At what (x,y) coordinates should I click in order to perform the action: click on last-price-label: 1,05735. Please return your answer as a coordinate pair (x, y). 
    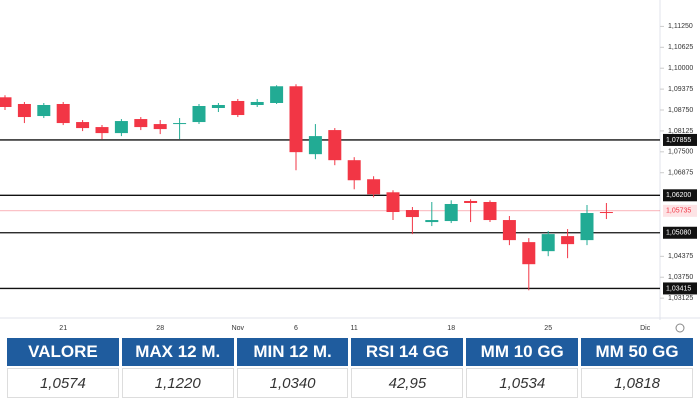
    Looking at the image, I should click on (678, 211).